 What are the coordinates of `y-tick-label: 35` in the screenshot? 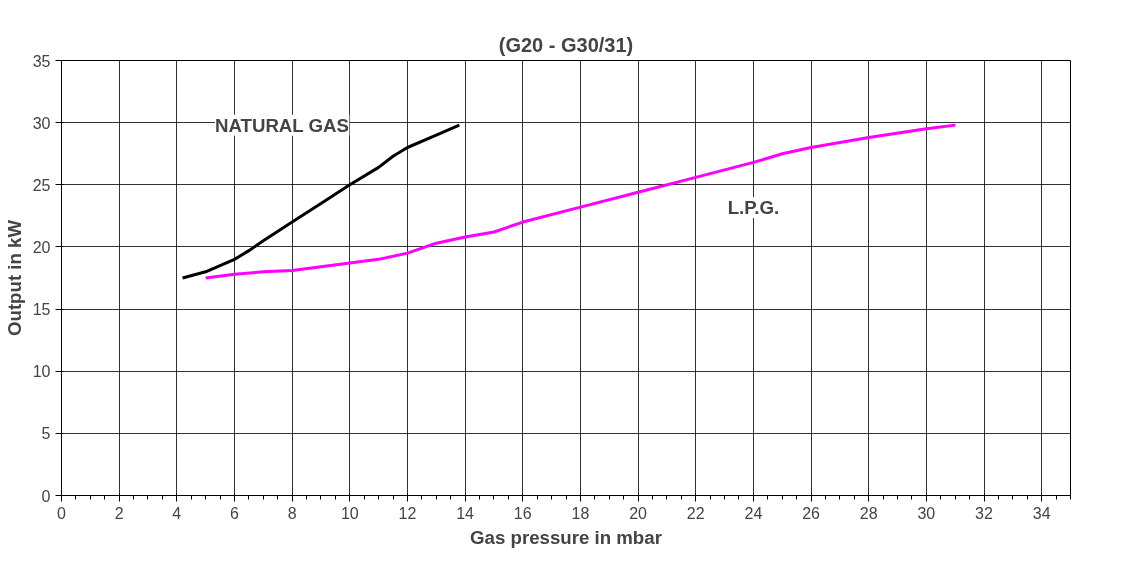 It's located at (41, 61).